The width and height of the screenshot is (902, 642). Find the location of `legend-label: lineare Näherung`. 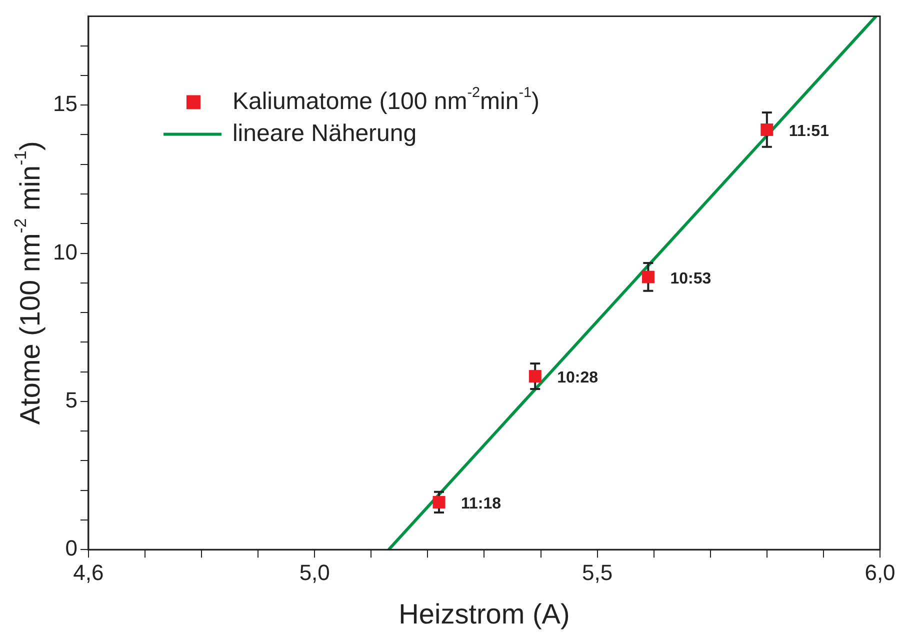

legend-label: lineare Näherung is located at coordinates (324, 133).